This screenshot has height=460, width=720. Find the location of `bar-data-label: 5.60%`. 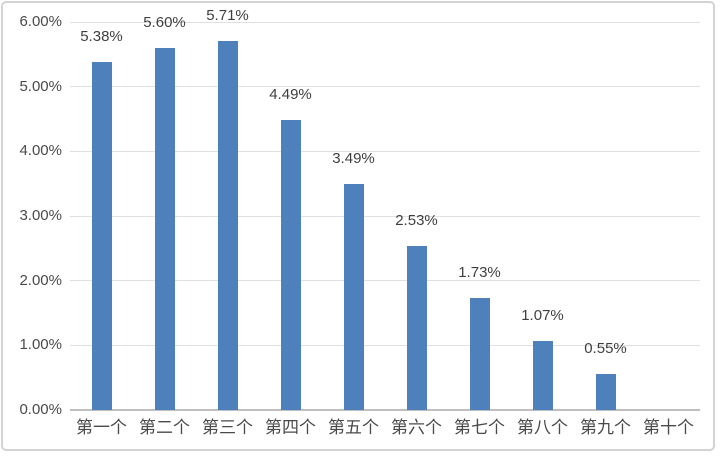

bar-data-label: 5.60% is located at coordinates (164, 22).